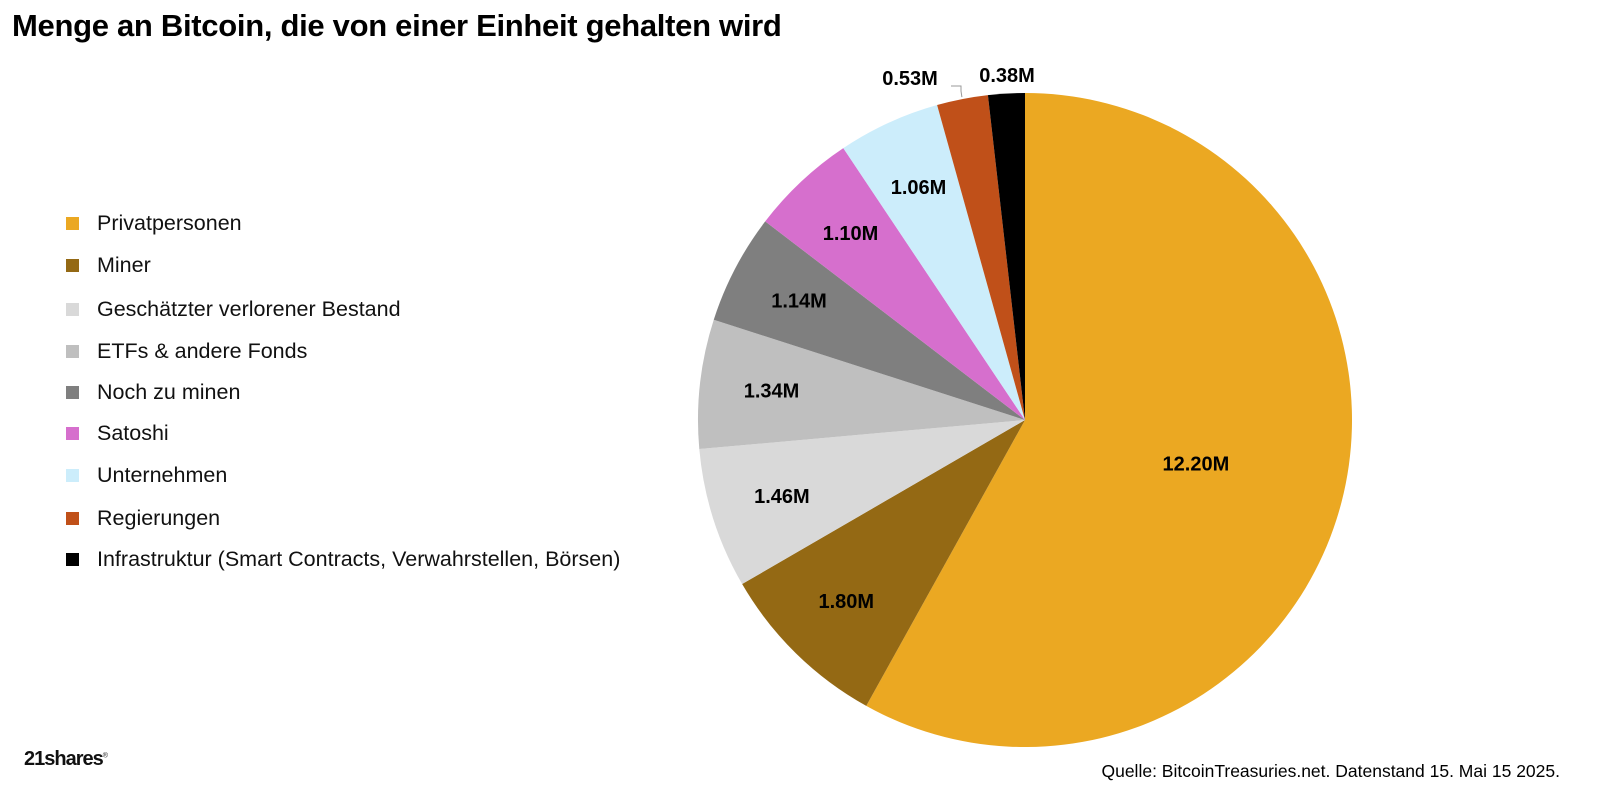  Describe the element at coordinates (782, 497) in the screenshot. I see `slice-label: 1.46M` at that location.